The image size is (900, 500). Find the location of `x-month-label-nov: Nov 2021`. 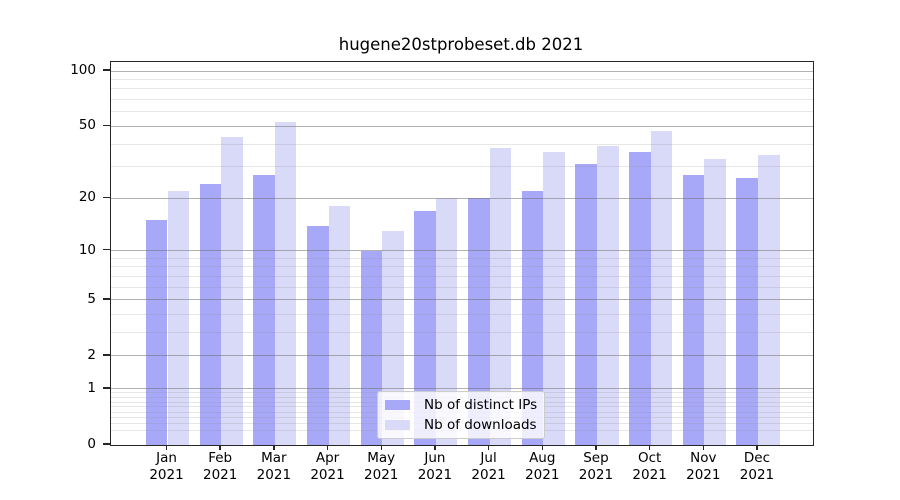

x-month-label-nov: Nov 2021 is located at coordinates (703, 466).